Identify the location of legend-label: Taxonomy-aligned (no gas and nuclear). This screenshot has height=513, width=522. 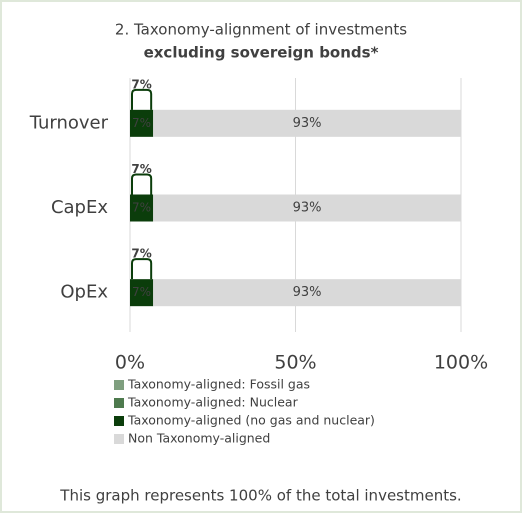
(251, 420).